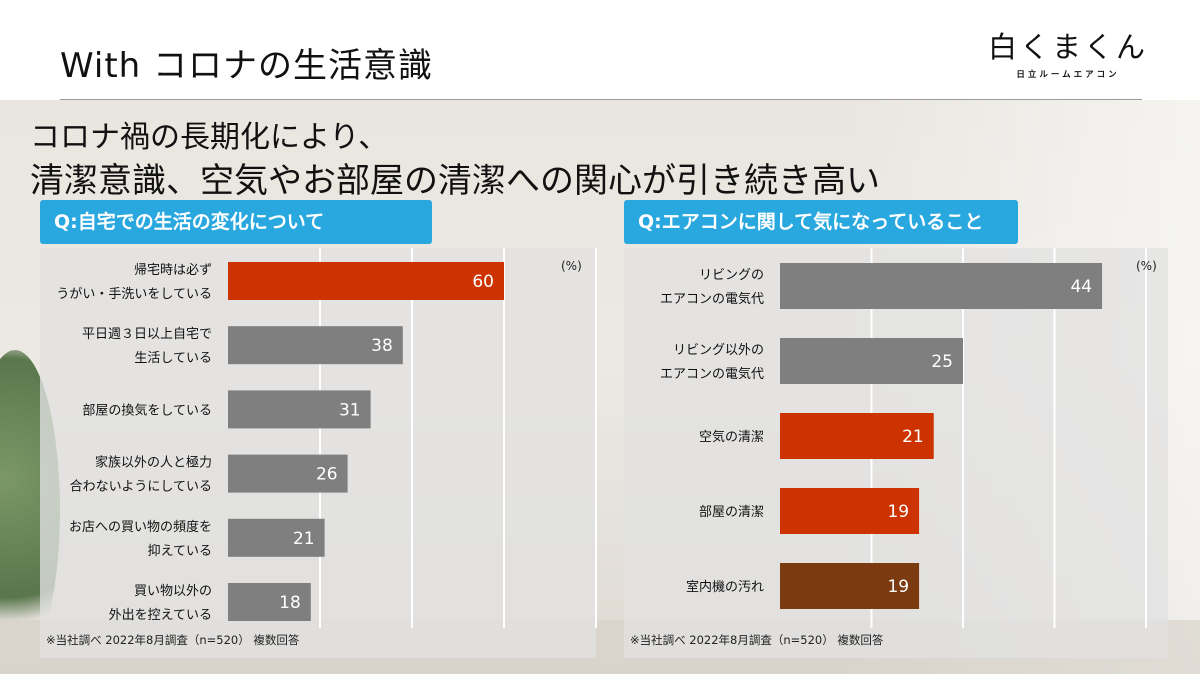  I want to click on survey-note-right: ※当社調べ 2022年8月調査（n=520） 複数回答, so click(757, 640).